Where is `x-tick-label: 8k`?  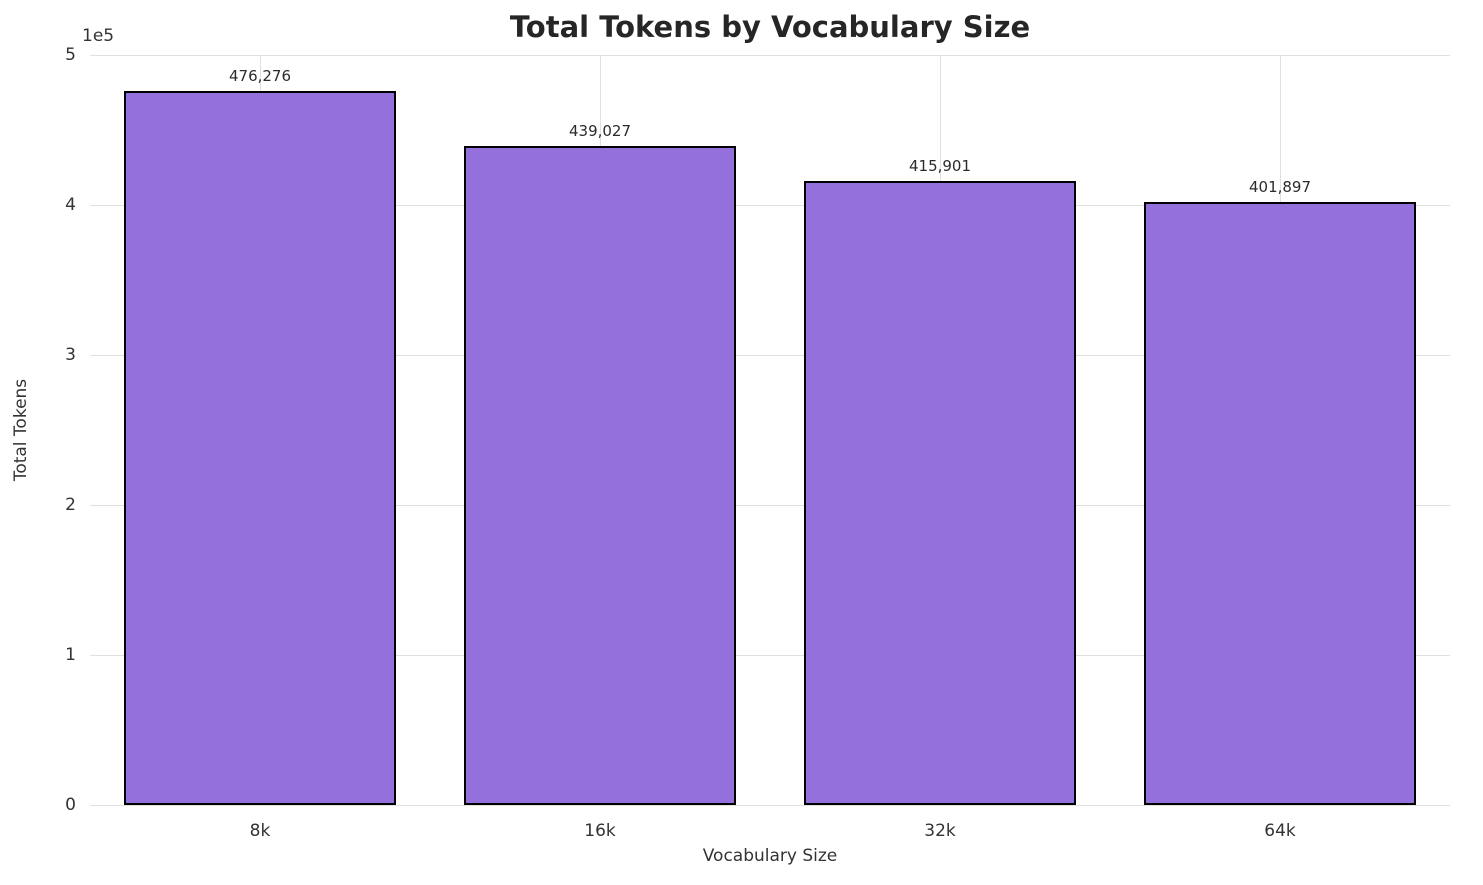 x-tick-label: 8k is located at coordinates (260, 831).